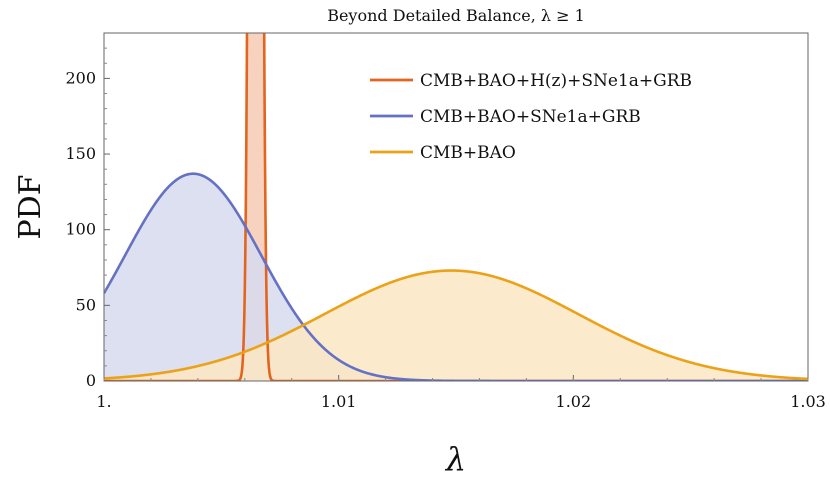 This screenshot has height=484, width=830. I want to click on x-axis: 1. 1.01 1.02 1.03, so click(461, 393).